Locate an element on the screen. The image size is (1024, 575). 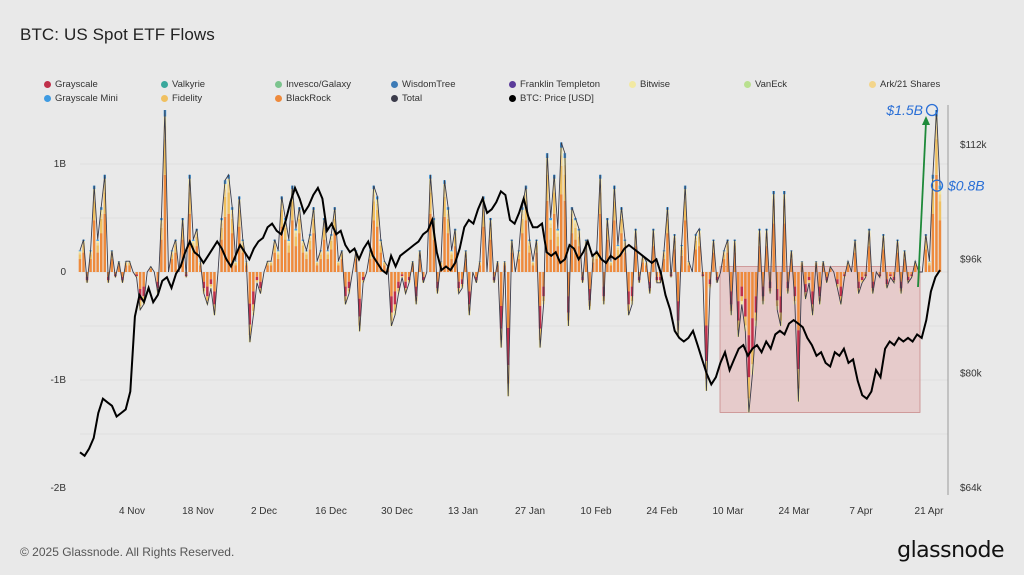
legend-item: Grayscale Mini is located at coordinates (81, 98).